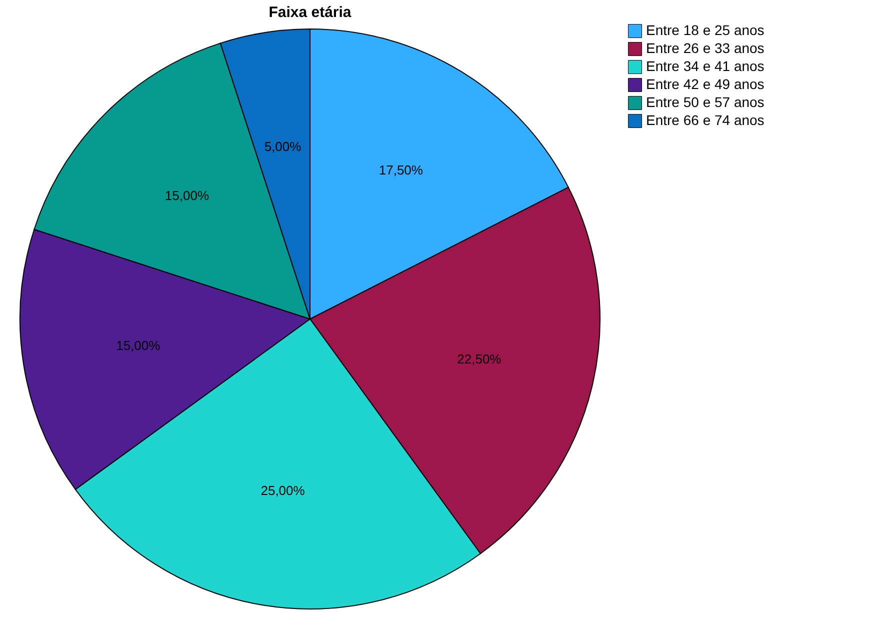  I want to click on legend-label: Entre 66 e 74 anos, so click(705, 120).